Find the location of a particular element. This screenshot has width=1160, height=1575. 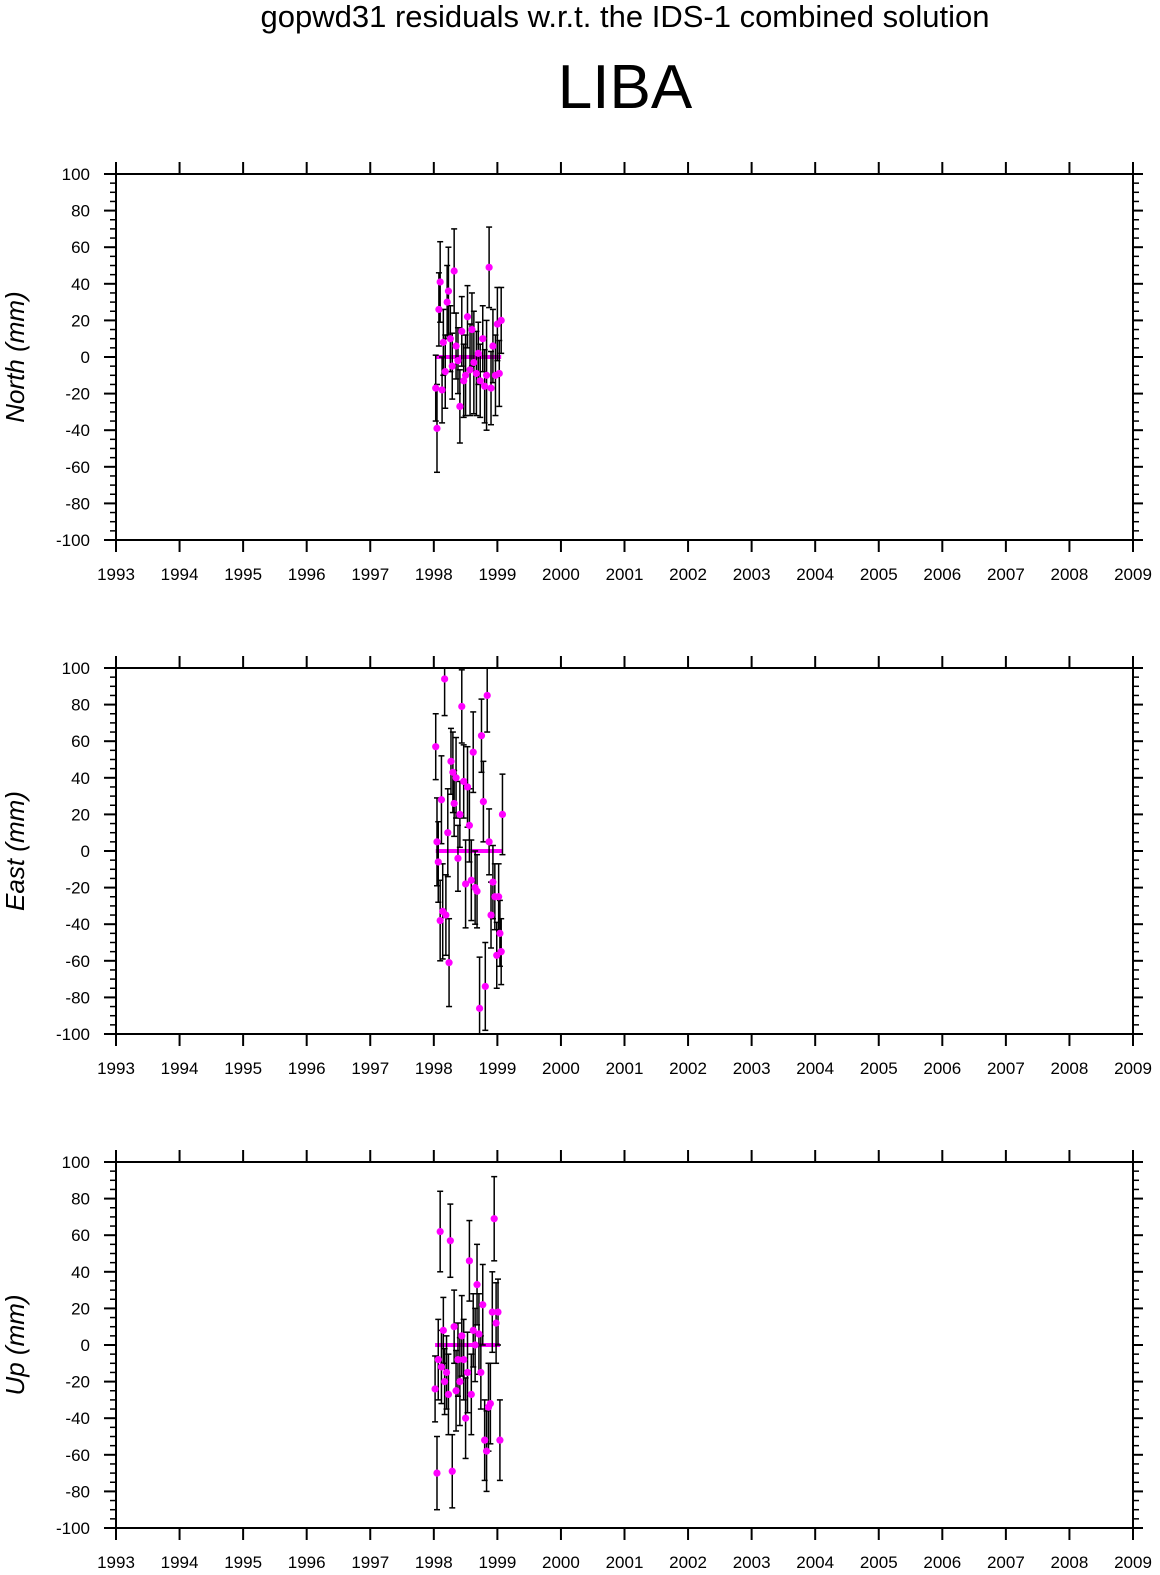

y-tick-label: 60 is located at coordinates (80, 1235).